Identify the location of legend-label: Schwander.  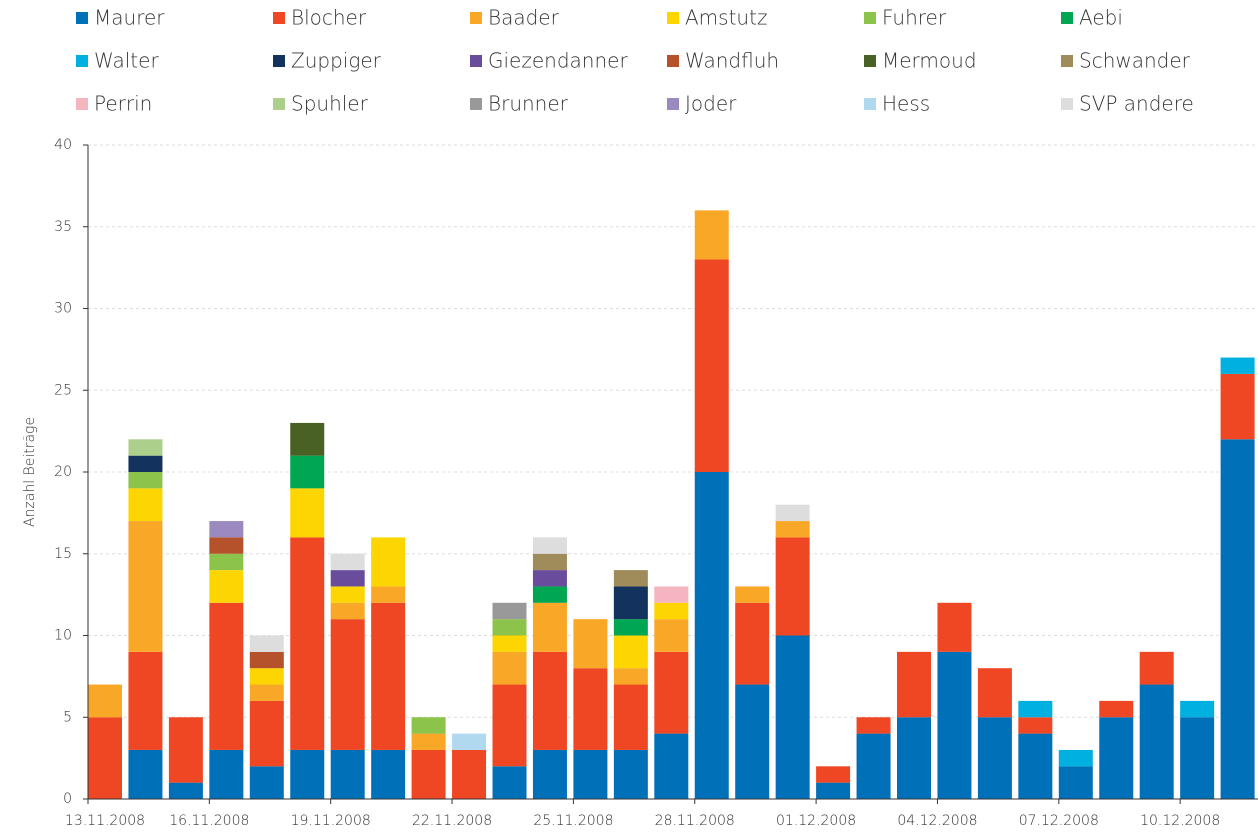
(1135, 61).